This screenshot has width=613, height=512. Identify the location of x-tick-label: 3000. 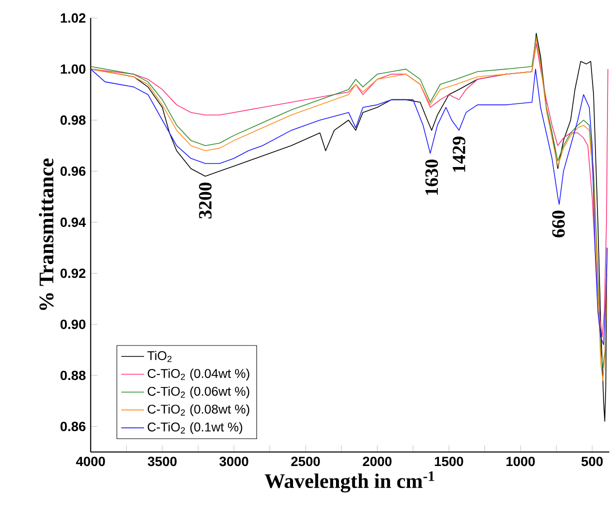
(233, 461).